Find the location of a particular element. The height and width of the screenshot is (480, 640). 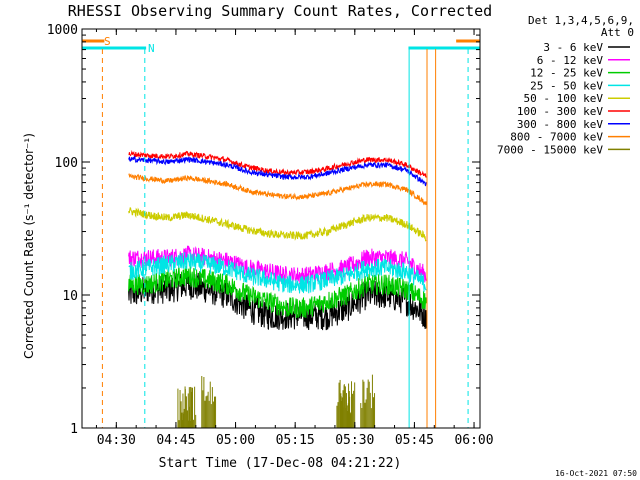

x-tick-label-2: 05:00 is located at coordinates (235, 440).